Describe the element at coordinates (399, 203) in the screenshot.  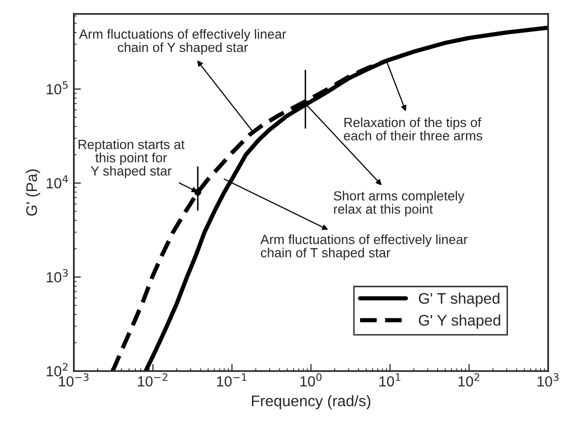
I see `annotation: Short arms completely relax at this point` at that location.